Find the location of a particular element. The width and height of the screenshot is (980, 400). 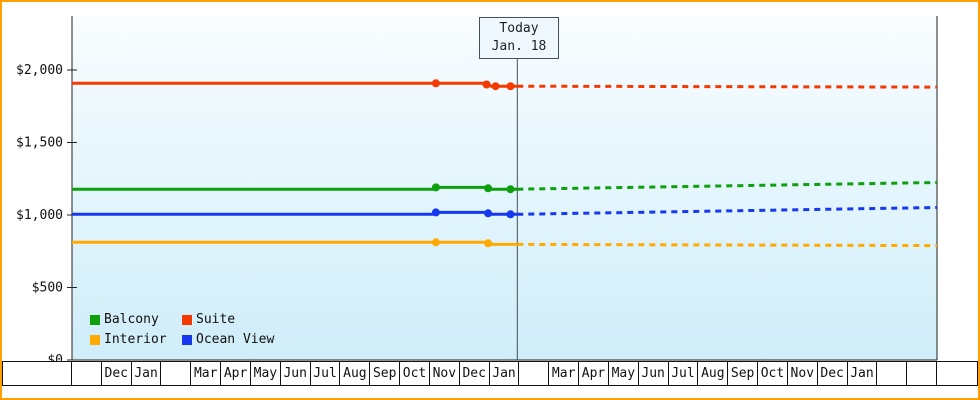

legend-item-suite: Suite is located at coordinates (228, 319).